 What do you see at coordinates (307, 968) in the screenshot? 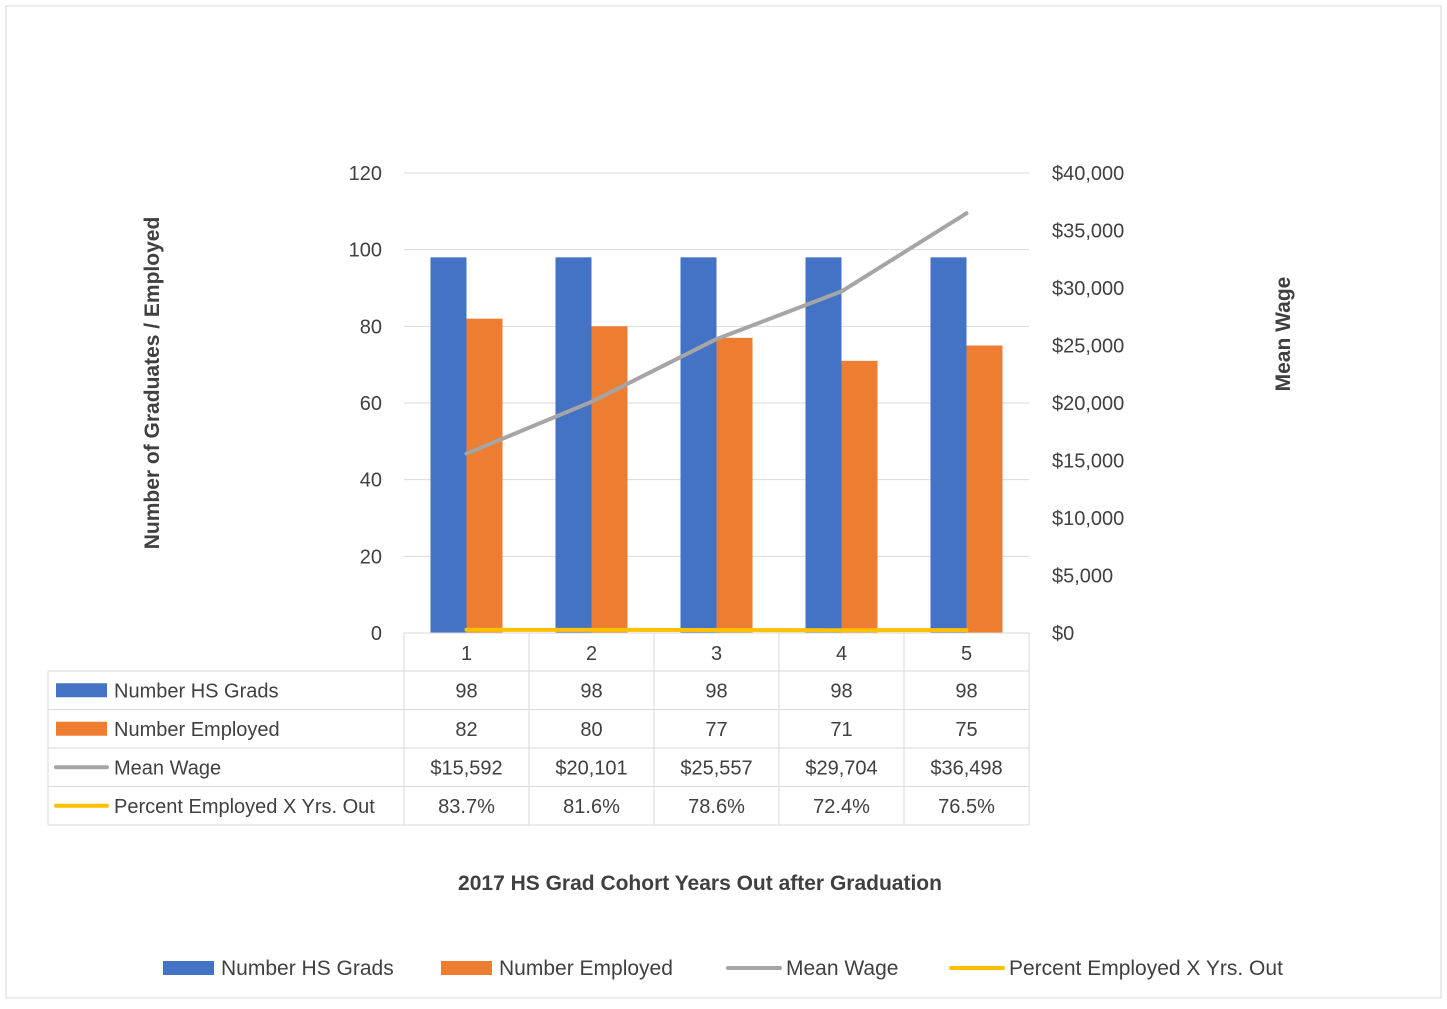
I see `legend-label: Number HS Grads` at bounding box center [307, 968].